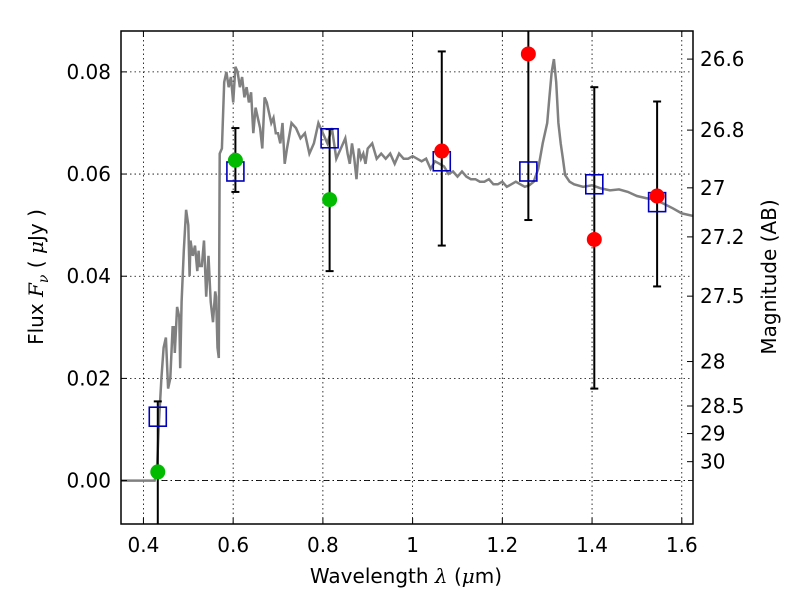  Describe the element at coordinates (406, 576) in the screenshot. I see `x-axis-label: Wavelength λ (μm)` at that location.